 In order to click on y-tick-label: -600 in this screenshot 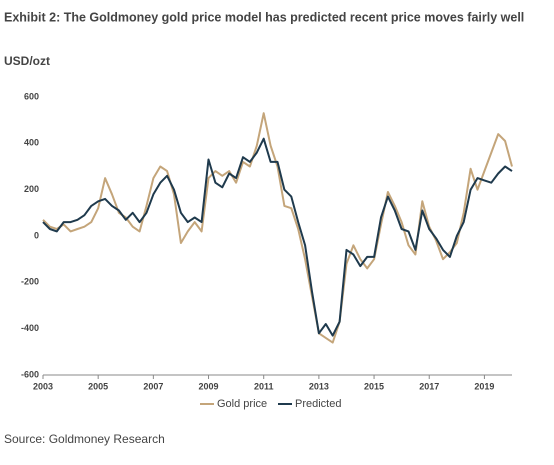, I will do `click(30, 374)`.